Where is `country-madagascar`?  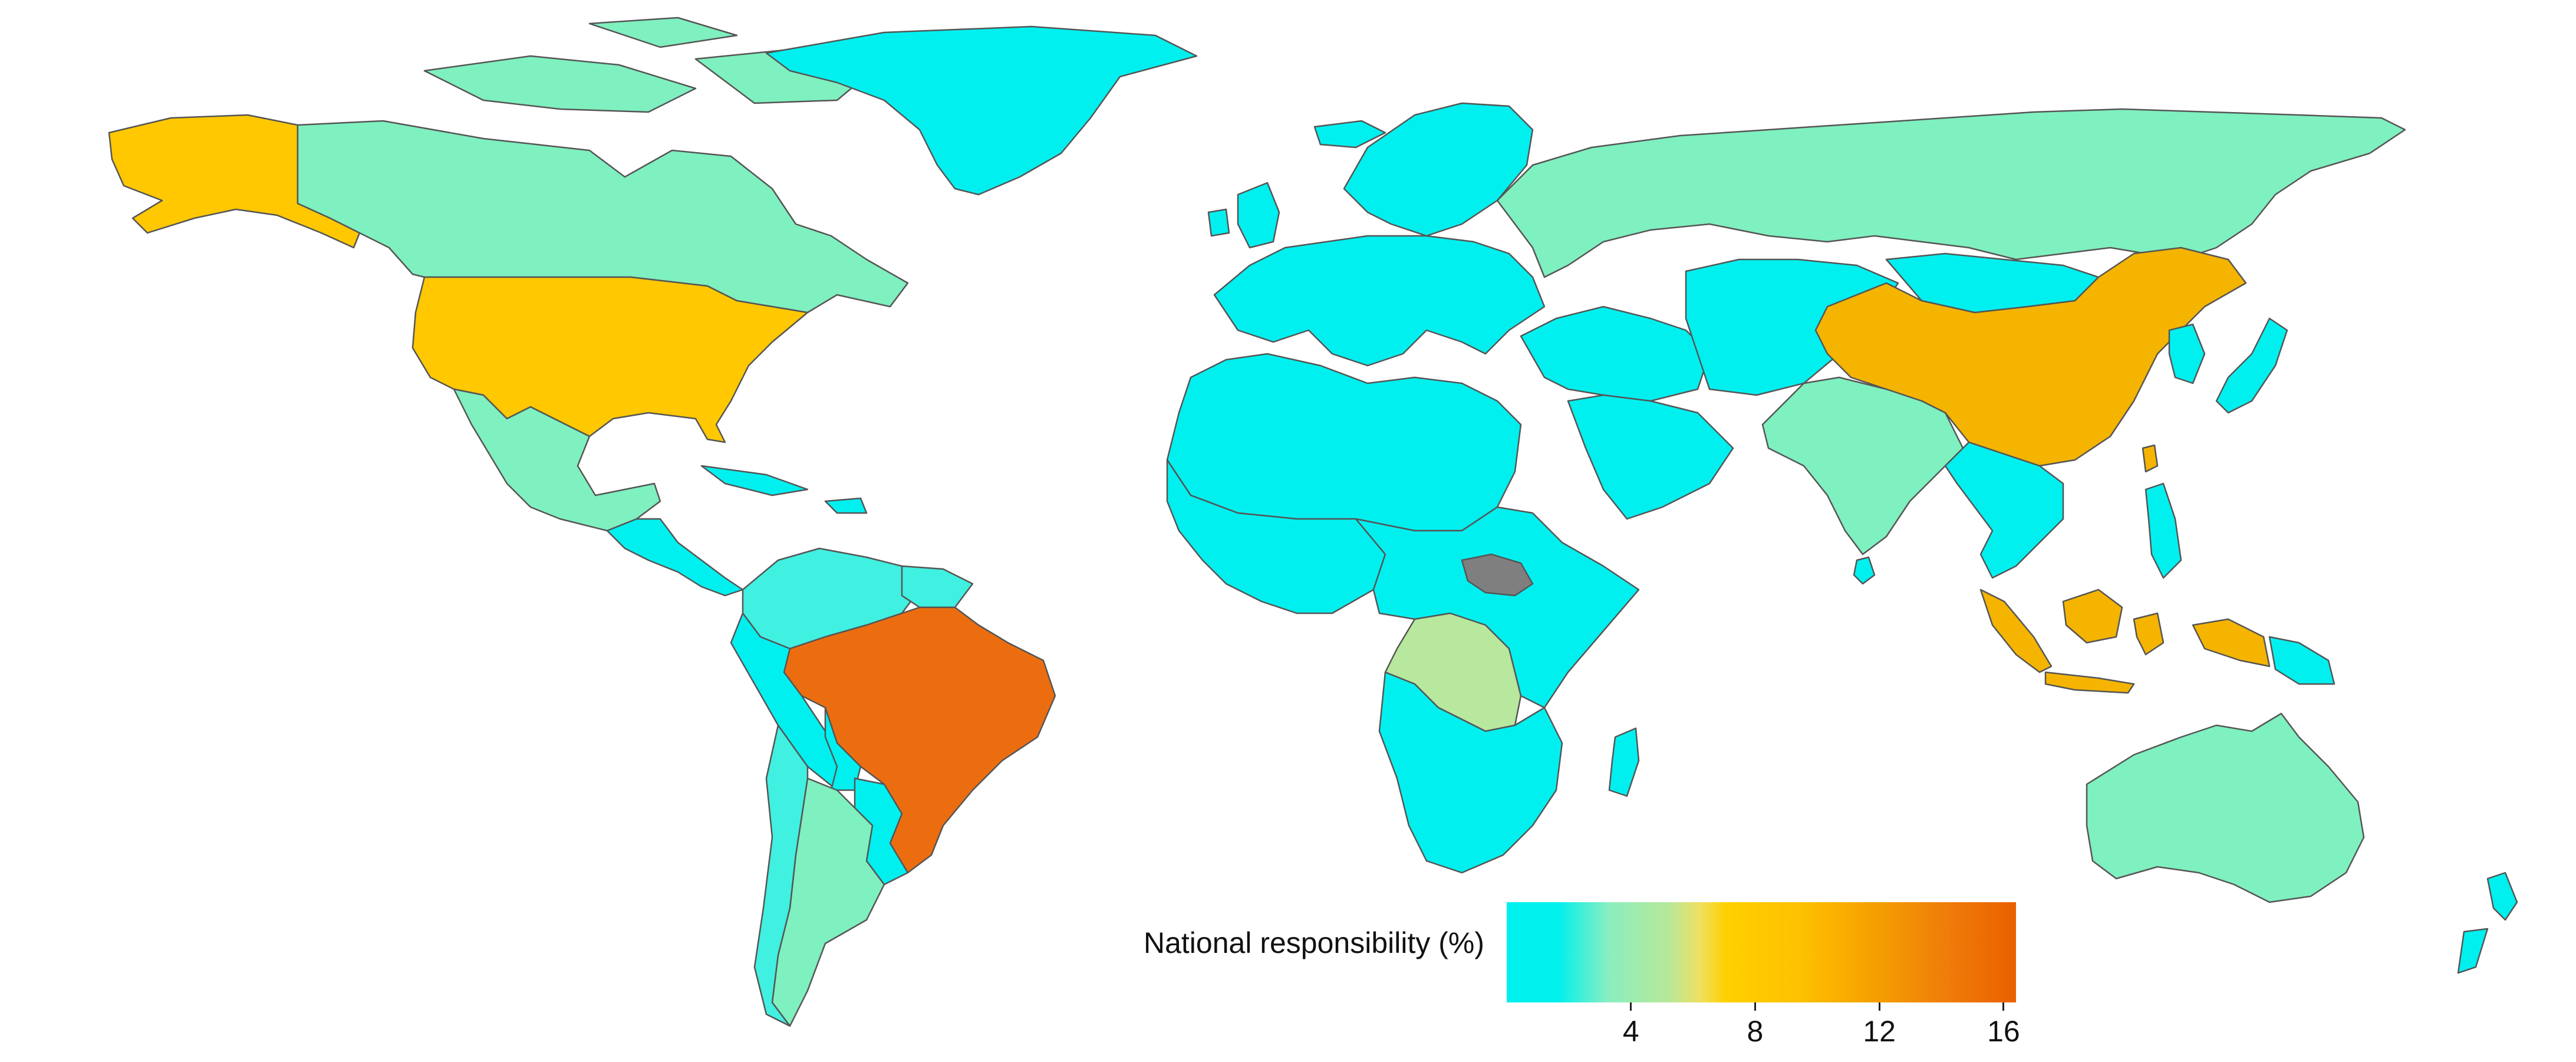 country-madagascar is located at coordinates (1624, 762).